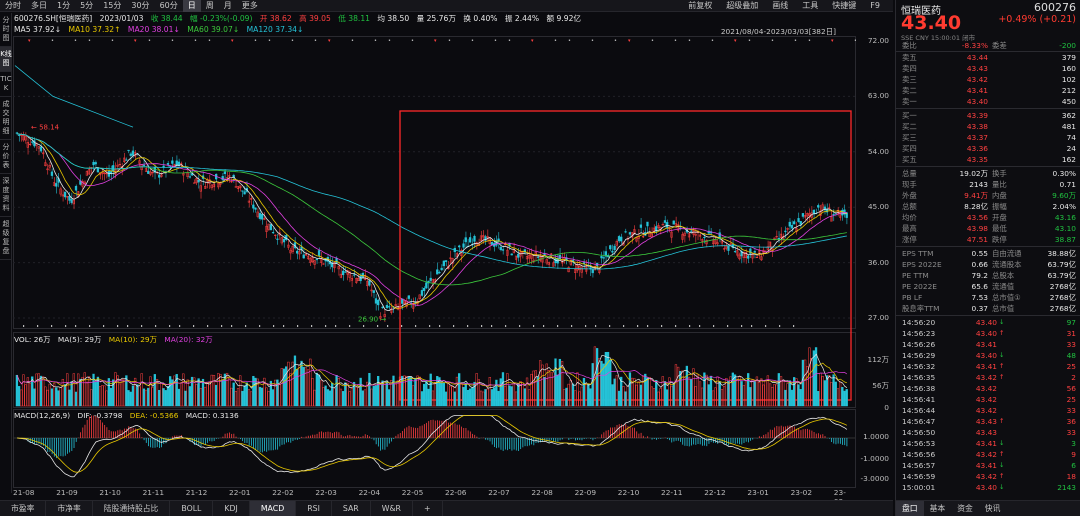 The image size is (1080, 516). Describe the element at coordinates (977, 57) in the screenshot. I see `ask-price: 43.44` at that location.